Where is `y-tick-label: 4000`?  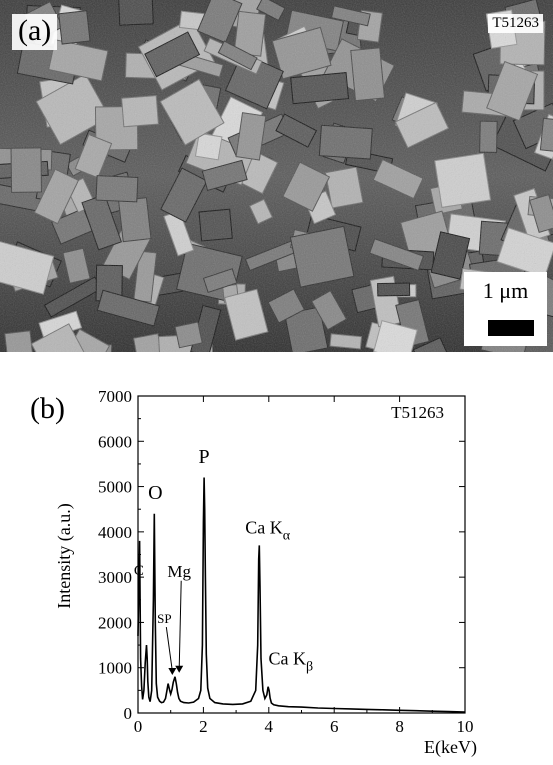 y-tick-label: 4000 is located at coordinates (115, 532).